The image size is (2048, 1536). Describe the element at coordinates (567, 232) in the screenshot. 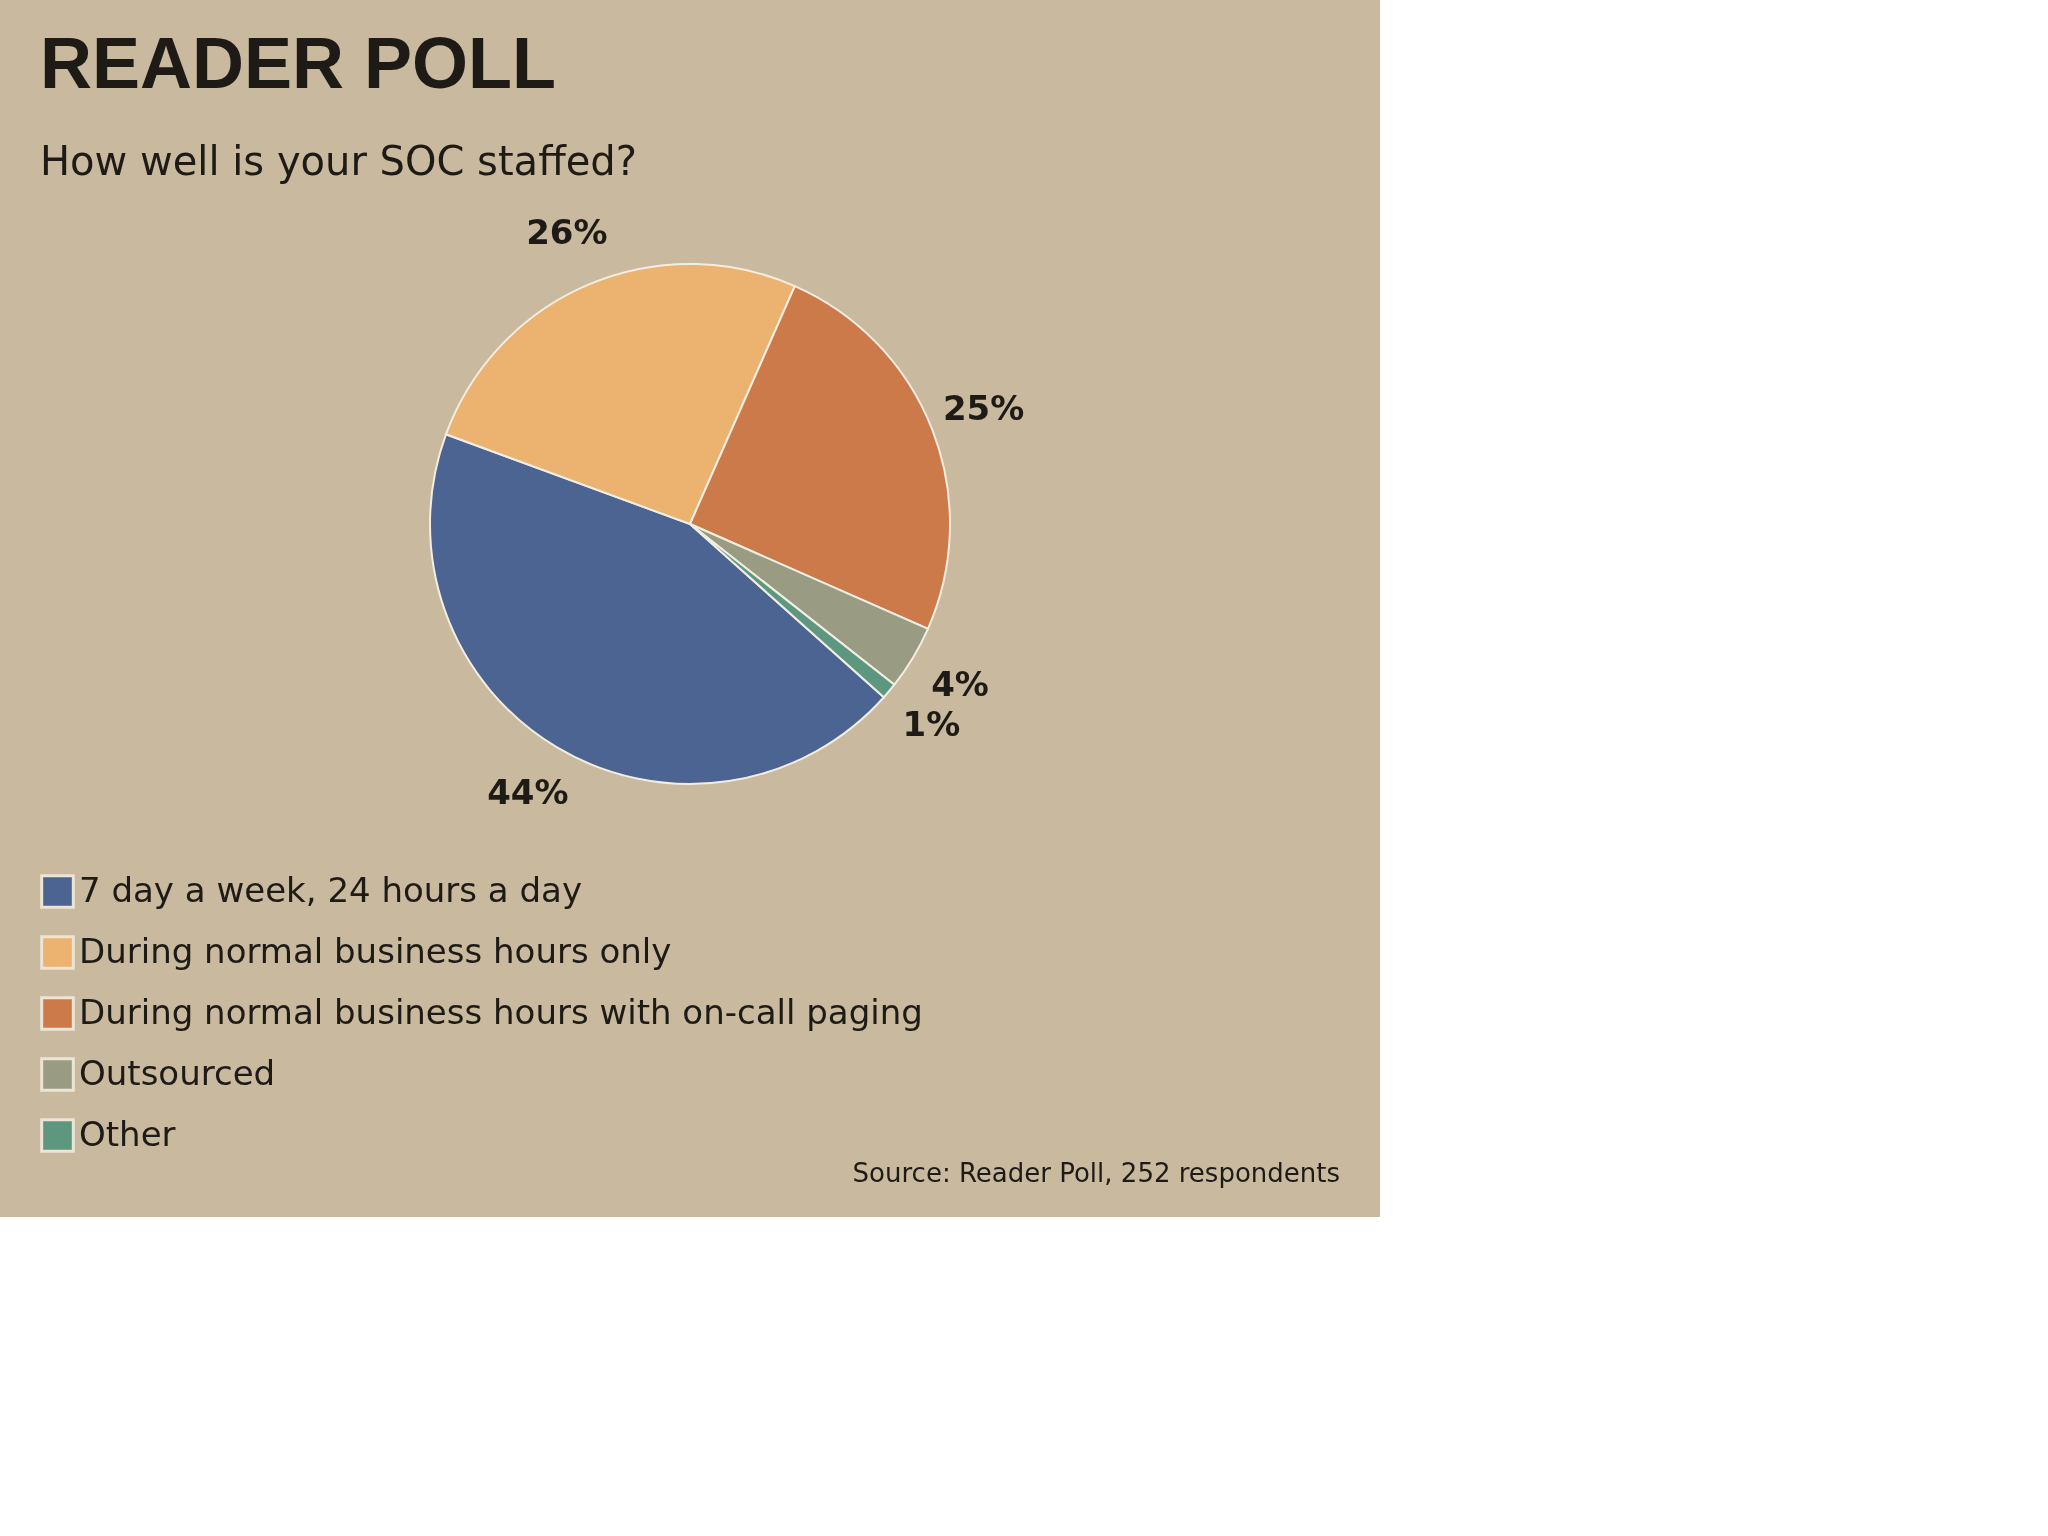

I see `data-label: 26%` at that location.